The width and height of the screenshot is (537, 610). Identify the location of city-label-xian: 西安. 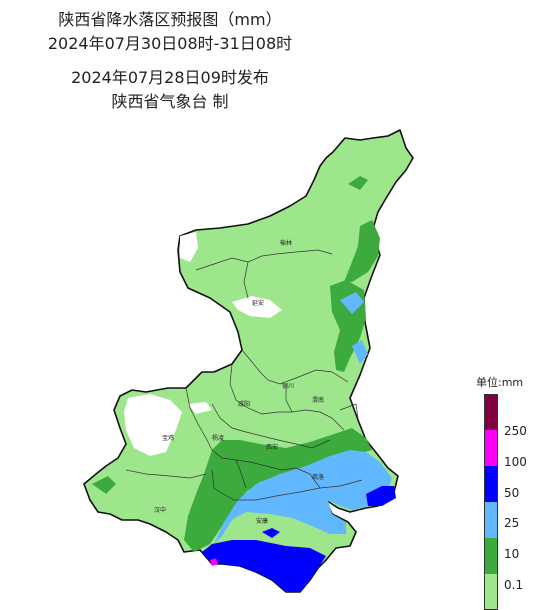
(272, 447).